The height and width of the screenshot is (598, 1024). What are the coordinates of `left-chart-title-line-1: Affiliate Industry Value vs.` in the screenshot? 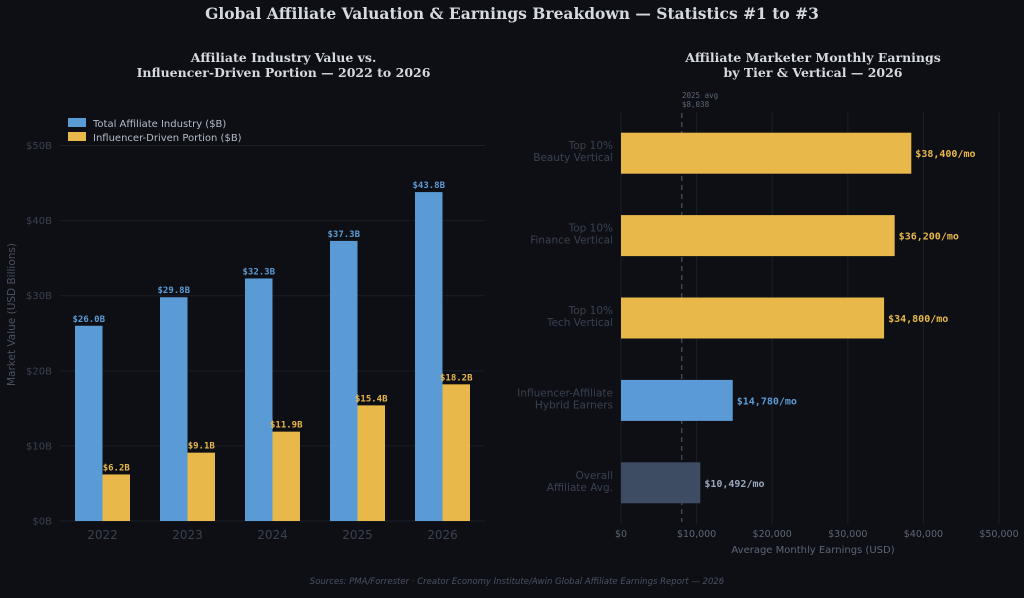 It's located at (283, 57).